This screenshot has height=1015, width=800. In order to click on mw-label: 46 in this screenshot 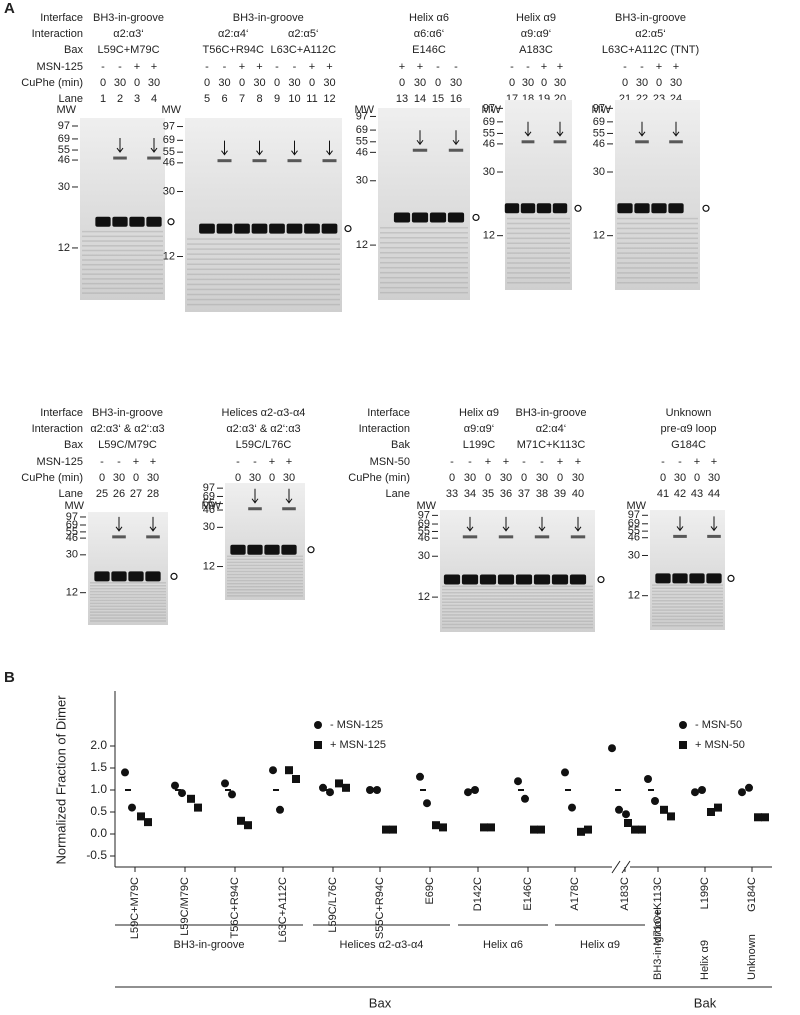, I will do `click(64, 160)`.